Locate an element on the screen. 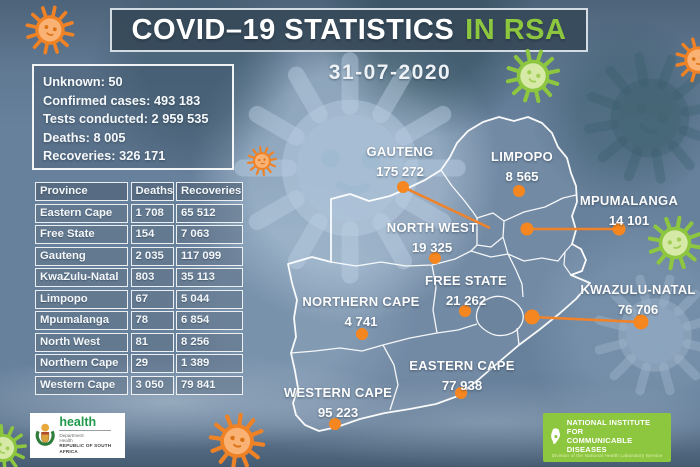 This screenshot has width=700, height=467. province-cases: 77 938 is located at coordinates (462, 385).